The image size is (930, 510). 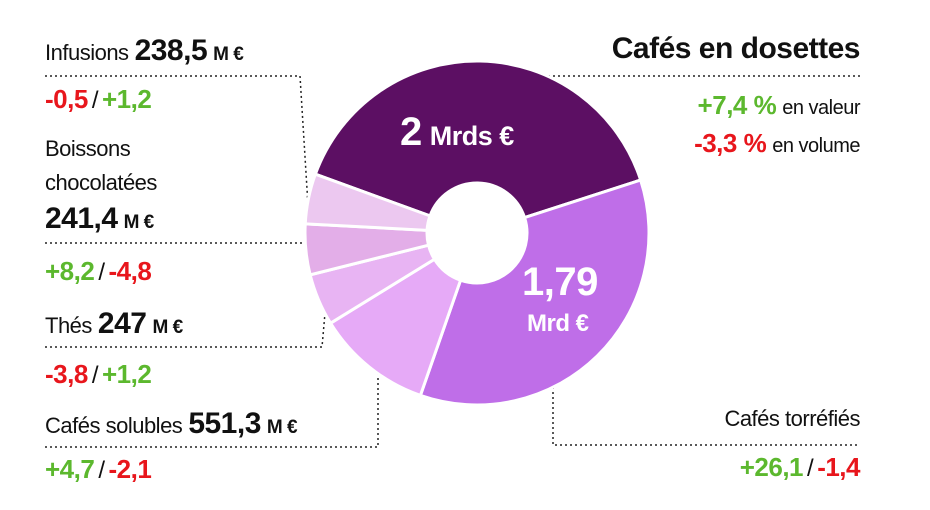 What do you see at coordinates (66, 374) in the screenshot?
I see `change: -3,8` at bounding box center [66, 374].